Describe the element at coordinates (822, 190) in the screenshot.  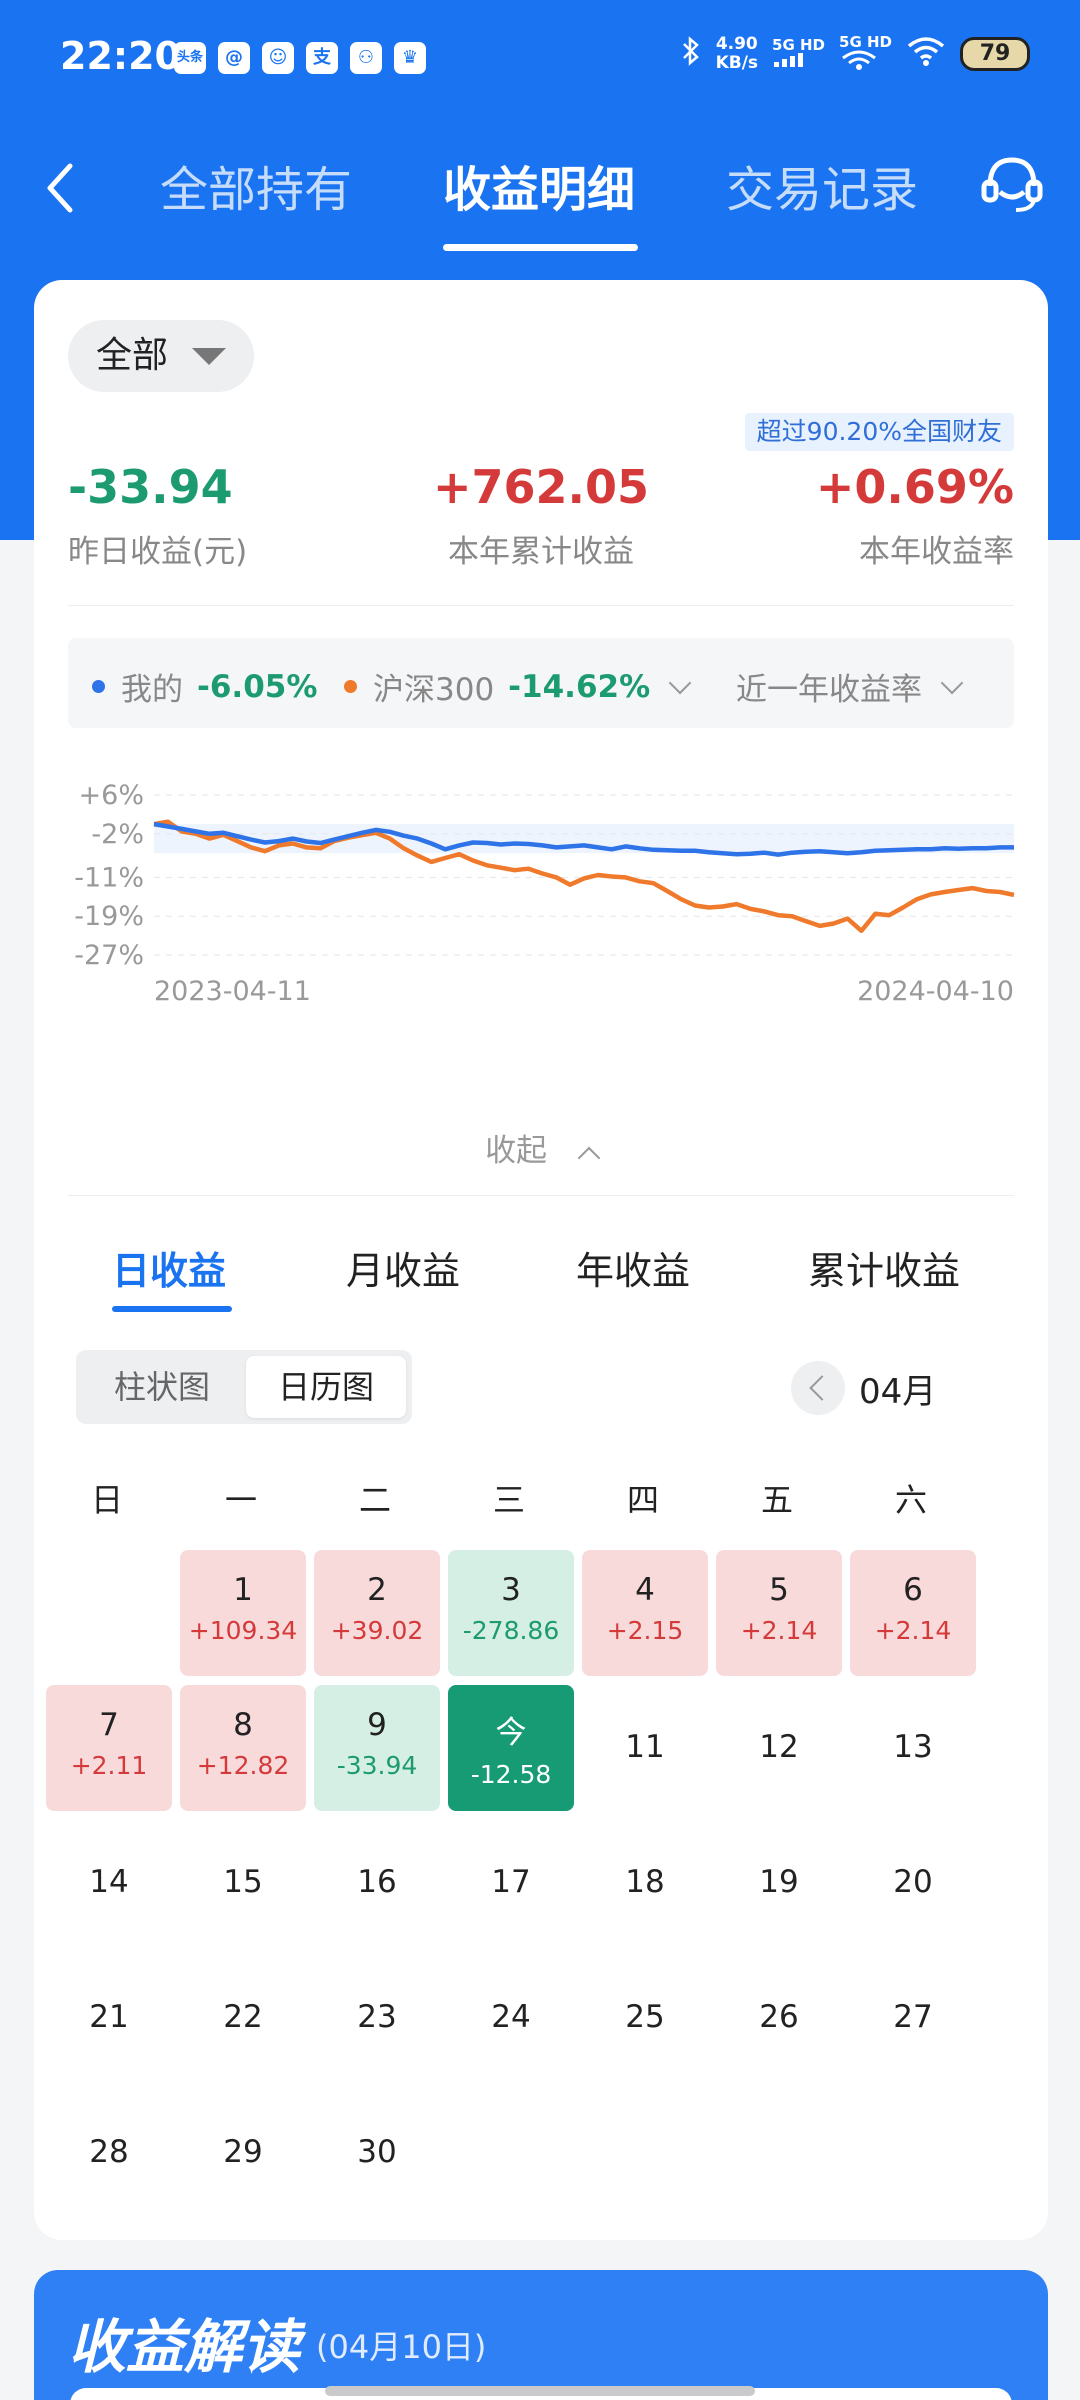
I see `tab-transaction-records: 交易记录` at that location.